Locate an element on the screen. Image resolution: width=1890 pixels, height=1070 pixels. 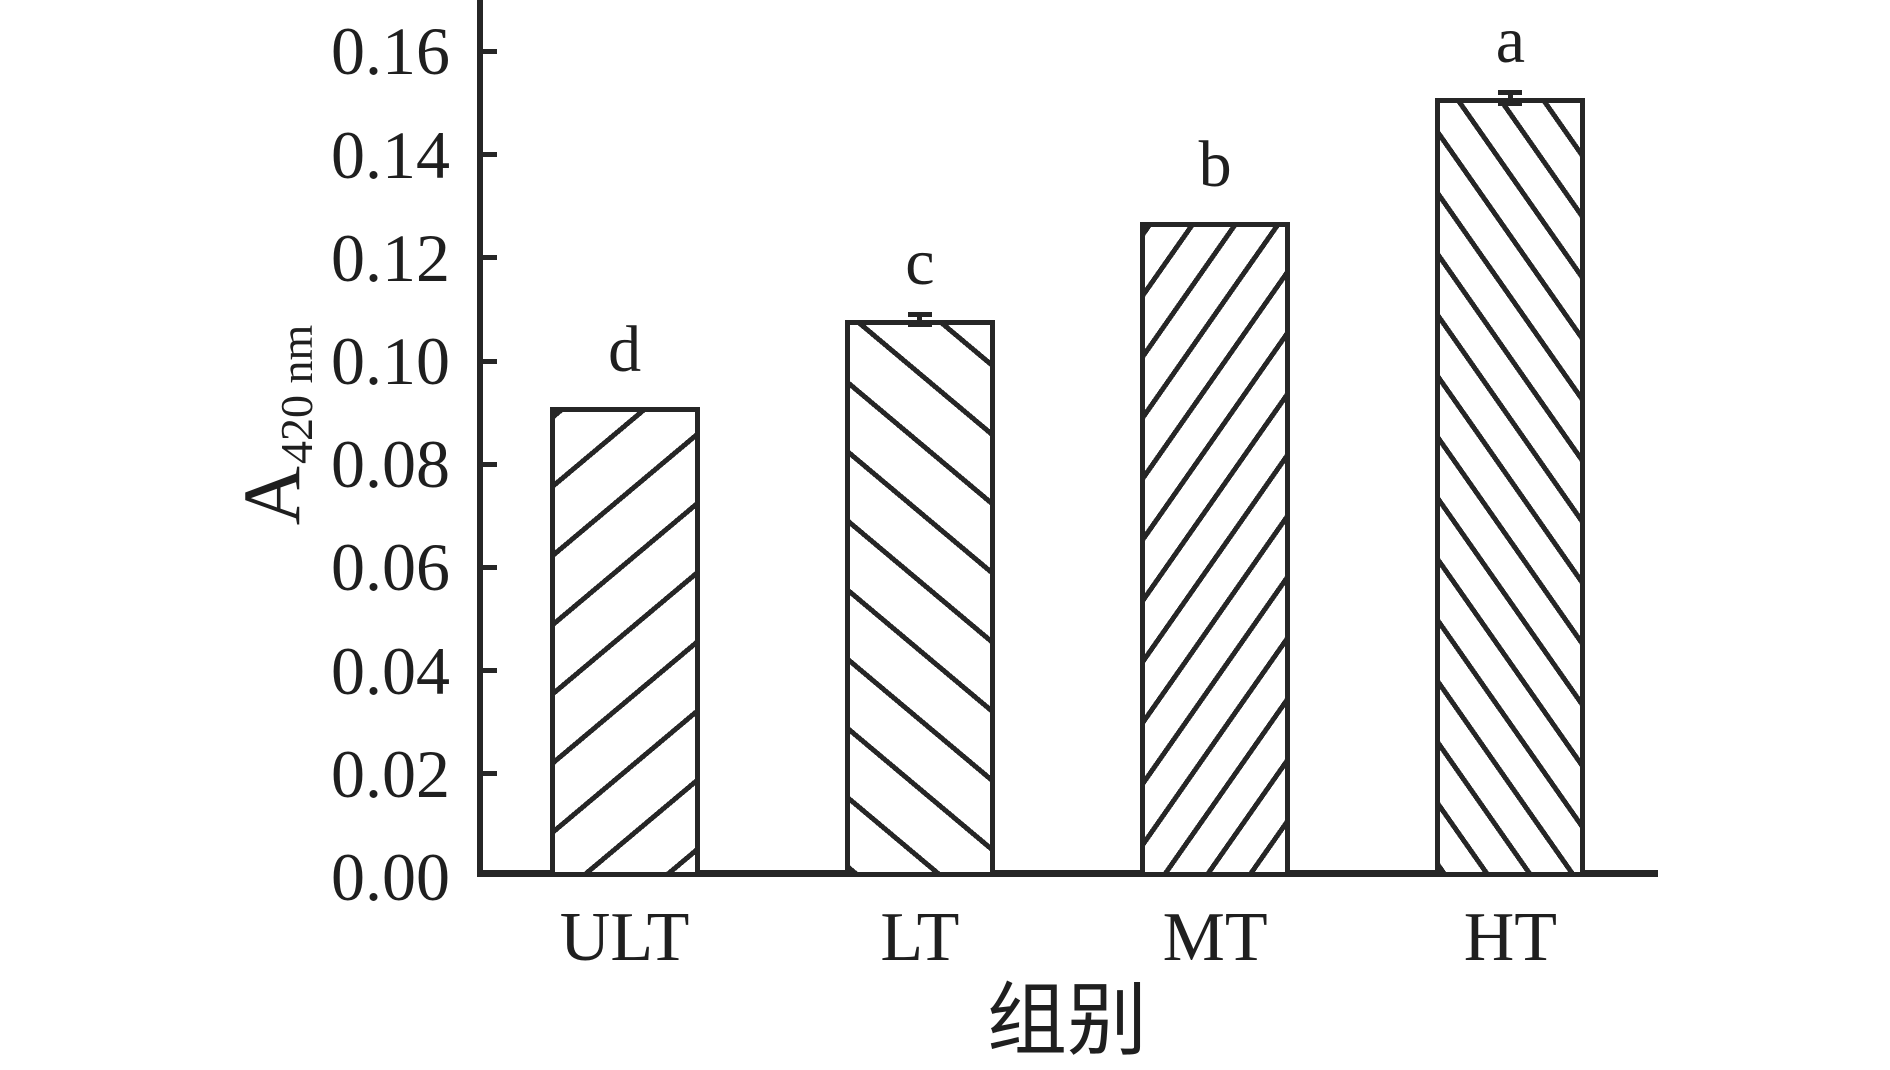
x-tick-label-mt: MT is located at coordinates (1215, 937).